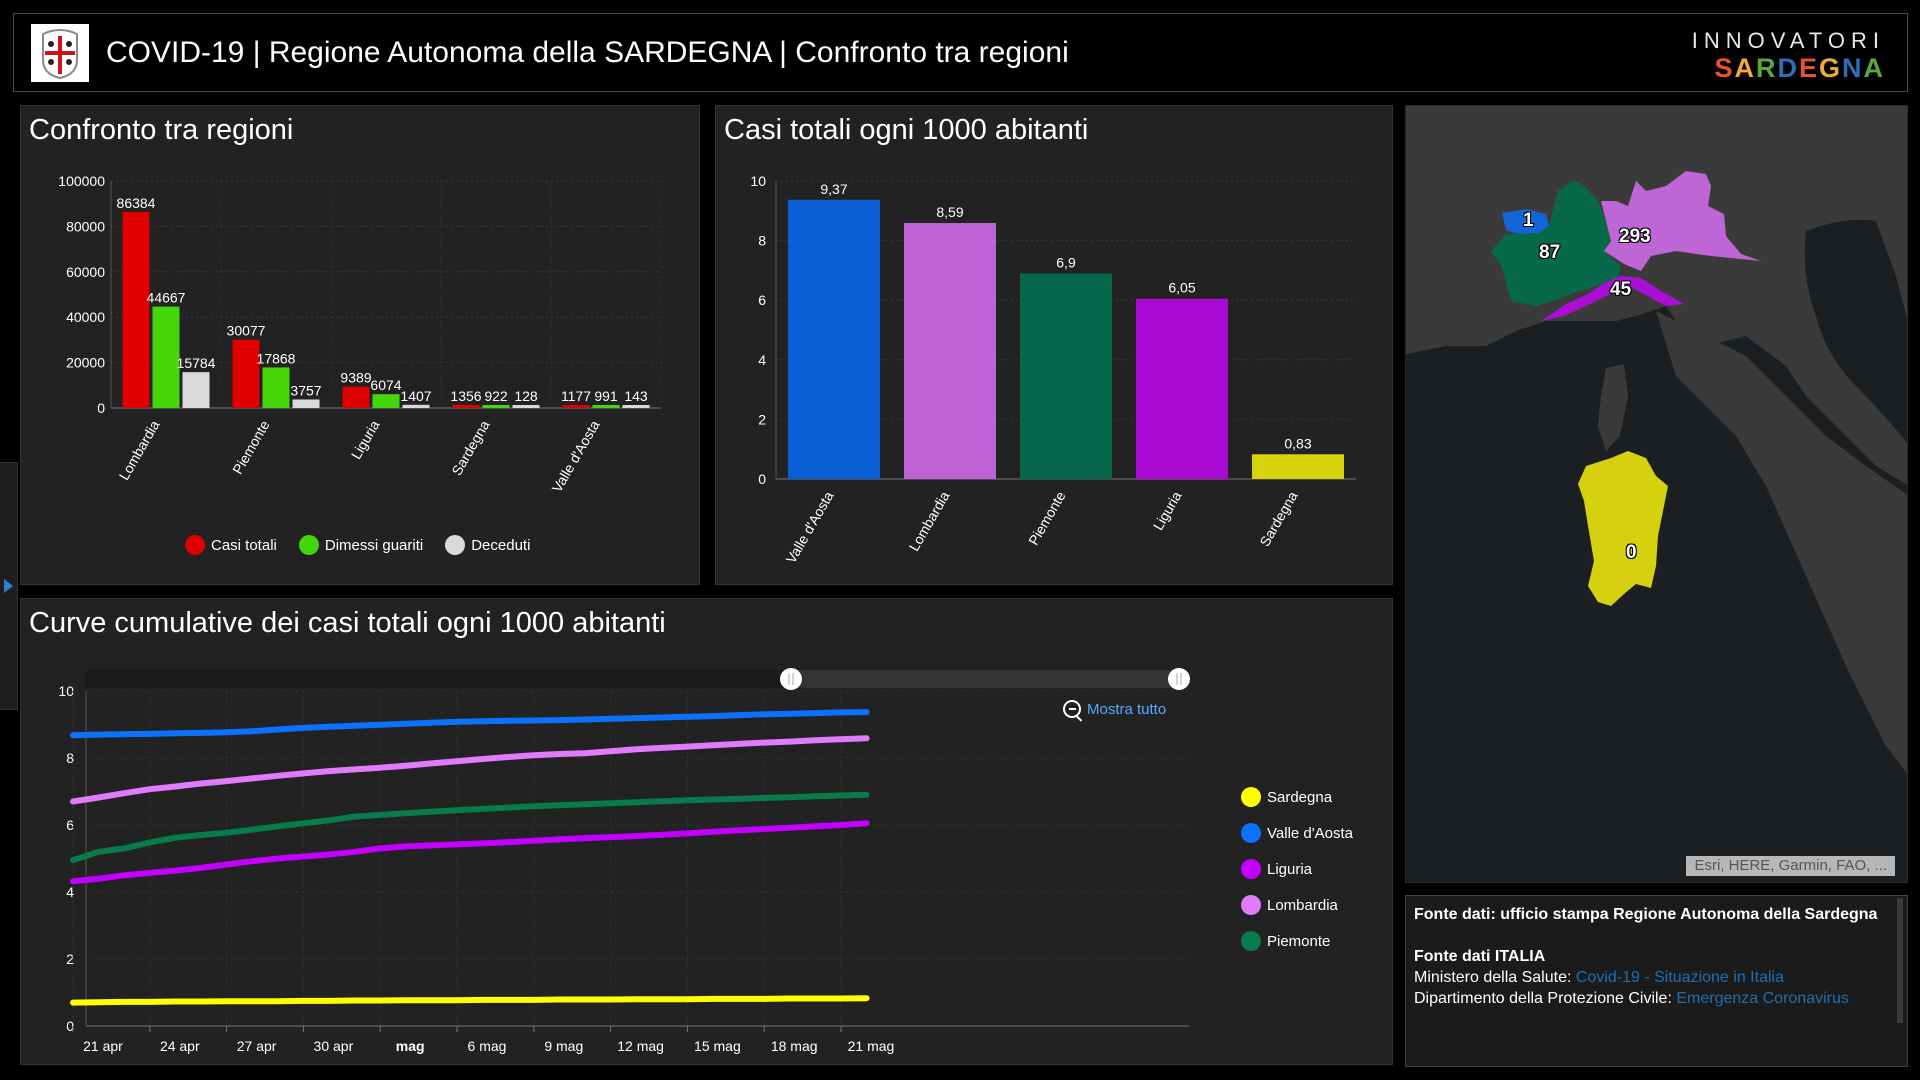  What do you see at coordinates (929, 520) in the screenshot?
I see `x-tick-label: Lombardia` at bounding box center [929, 520].